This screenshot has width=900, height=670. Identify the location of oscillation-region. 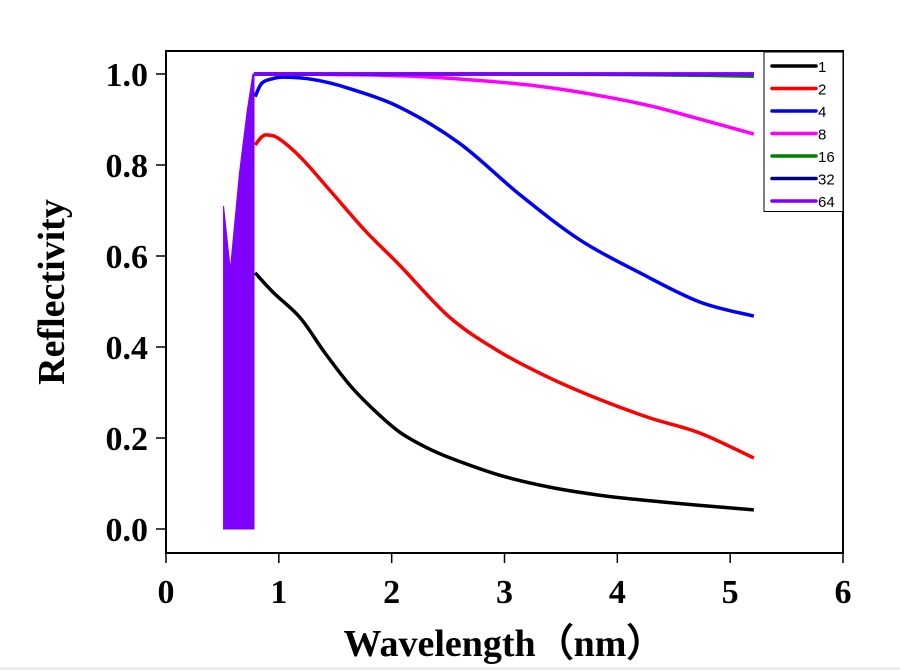
(239, 301).